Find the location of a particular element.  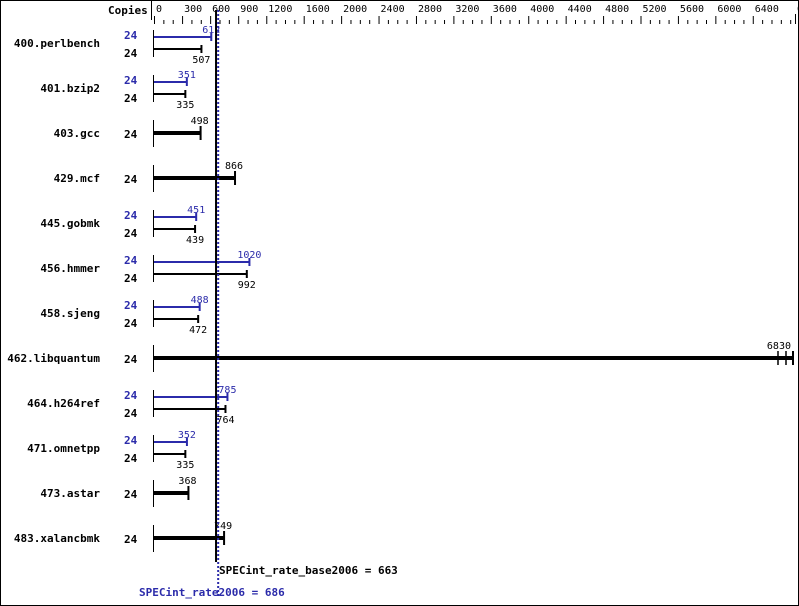

peak-value: 352 is located at coordinates (187, 435).